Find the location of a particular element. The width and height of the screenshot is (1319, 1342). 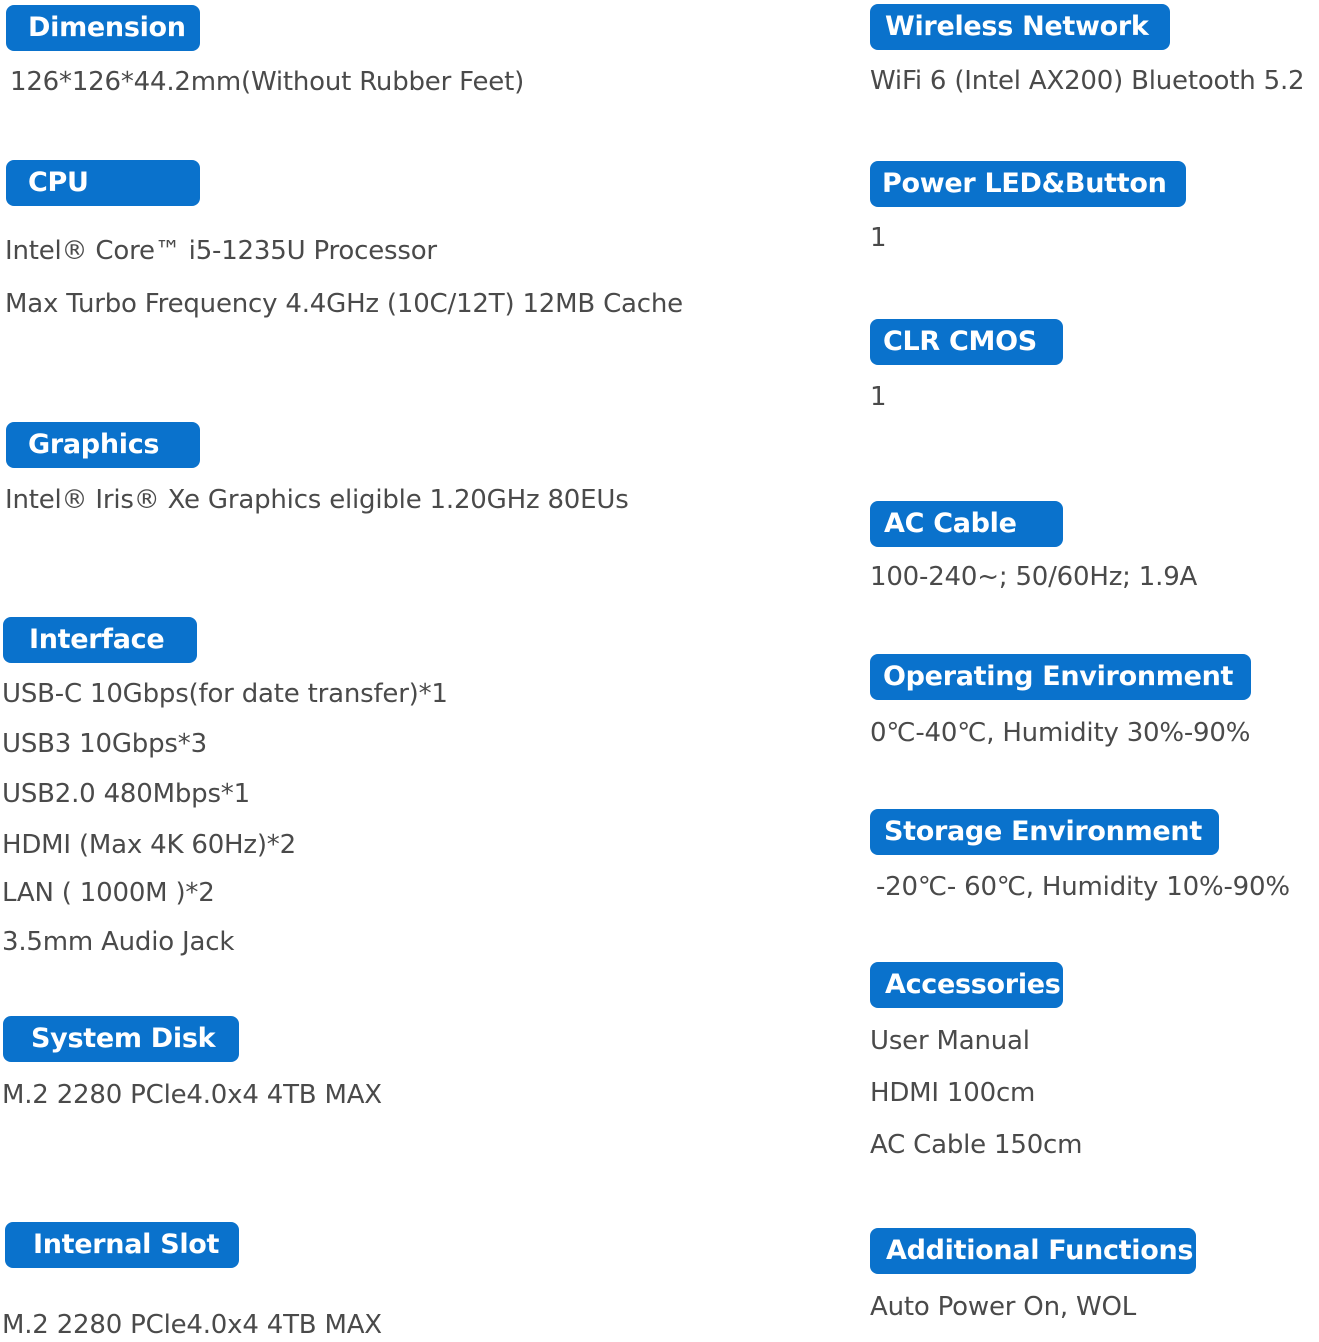

spec-value: WiFi 6 (Intel AX200) Bluetooth 5.2 is located at coordinates (1087, 81).